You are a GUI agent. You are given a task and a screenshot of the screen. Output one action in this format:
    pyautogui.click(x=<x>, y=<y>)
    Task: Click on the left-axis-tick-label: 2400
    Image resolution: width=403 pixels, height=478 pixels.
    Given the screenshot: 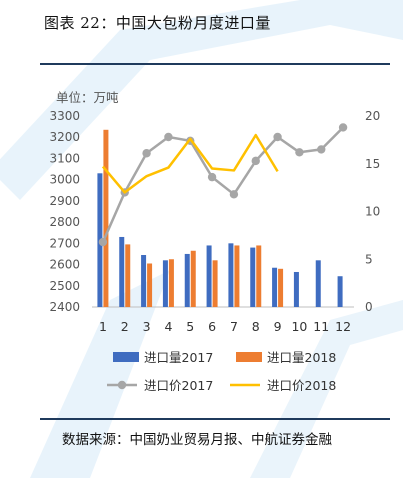 What is the action you would take?
    pyautogui.click(x=64, y=307)
    